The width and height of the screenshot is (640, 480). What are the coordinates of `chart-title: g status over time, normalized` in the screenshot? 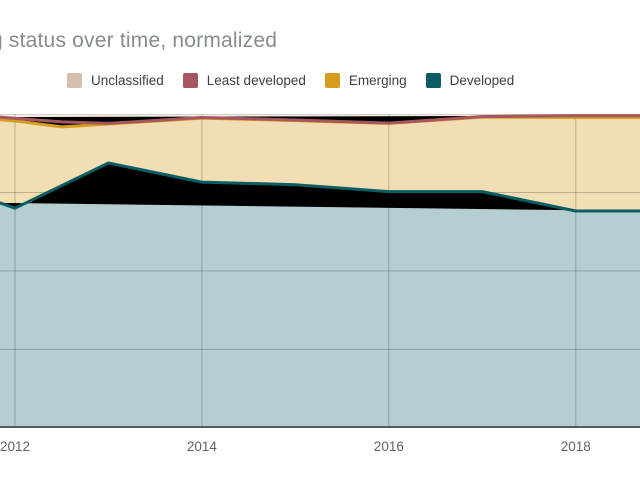 It's located at (139, 40).